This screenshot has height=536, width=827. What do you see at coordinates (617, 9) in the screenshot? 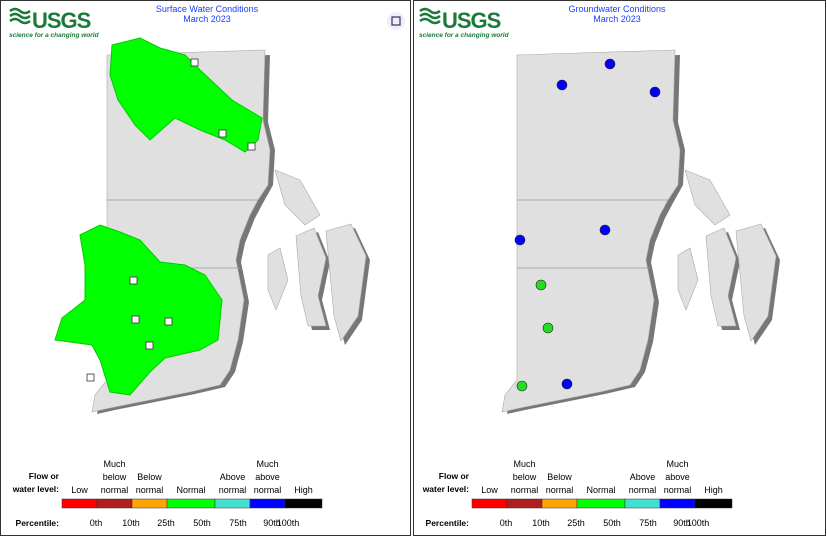
I see `title: Groundwater Conditions` at bounding box center [617, 9].